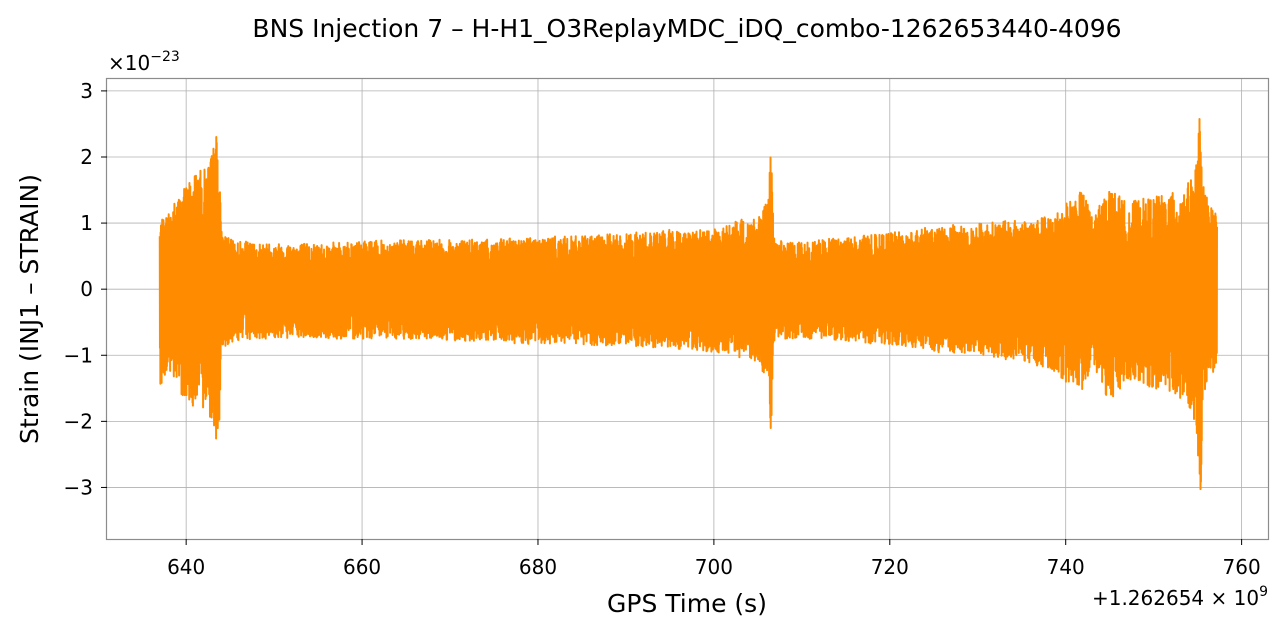 This screenshot has height=633, width=1283. Describe the element at coordinates (1242, 567) in the screenshot. I see `x-tick-label: 760` at that location.